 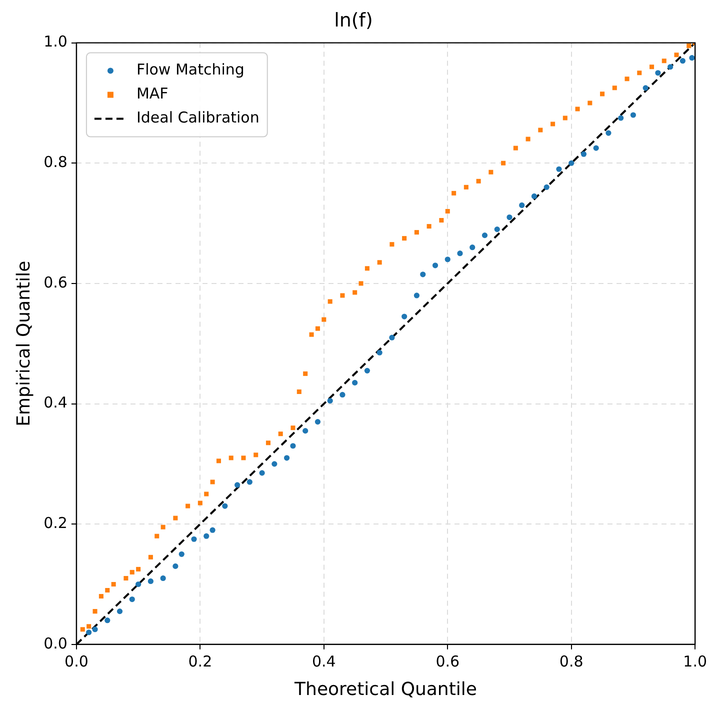 I want to click on x-axis-title: Theoretical Quantile, so click(x=385, y=689).